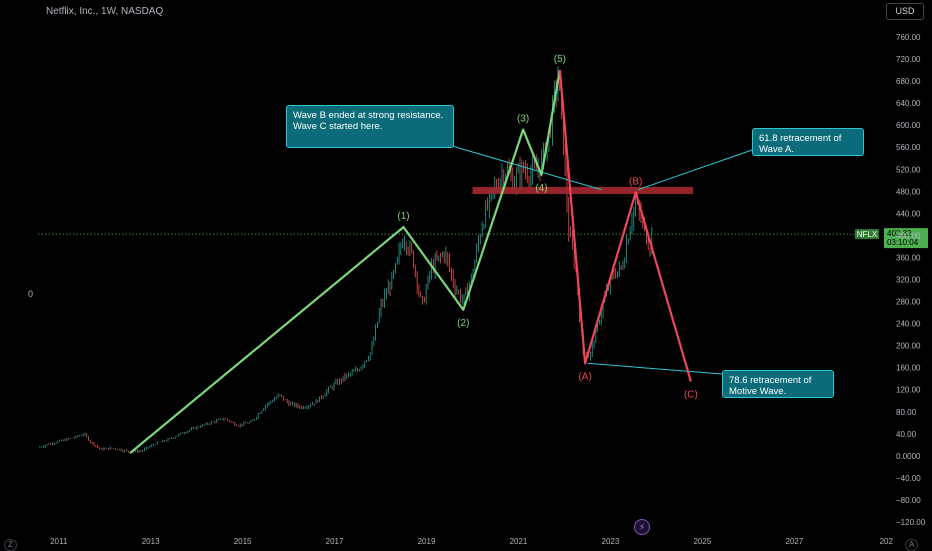 The height and width of the screenshot is (551, 932). Describe the element at coordinates (908, 324) in the screenshot. I see `y-tick-label: 240.00` at that location.